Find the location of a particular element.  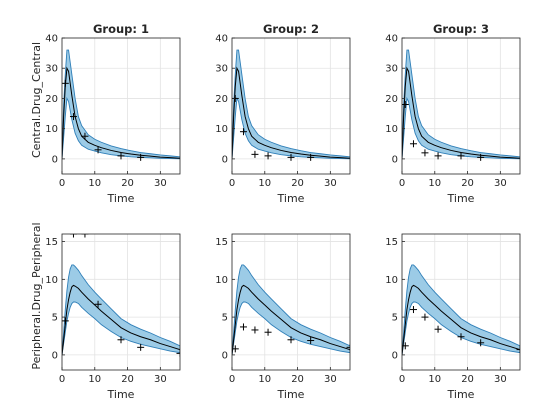

subplot-group-3-peripheral: 0 10 20 30 0 5 10 15 Time is located at coordinates (453, 317).